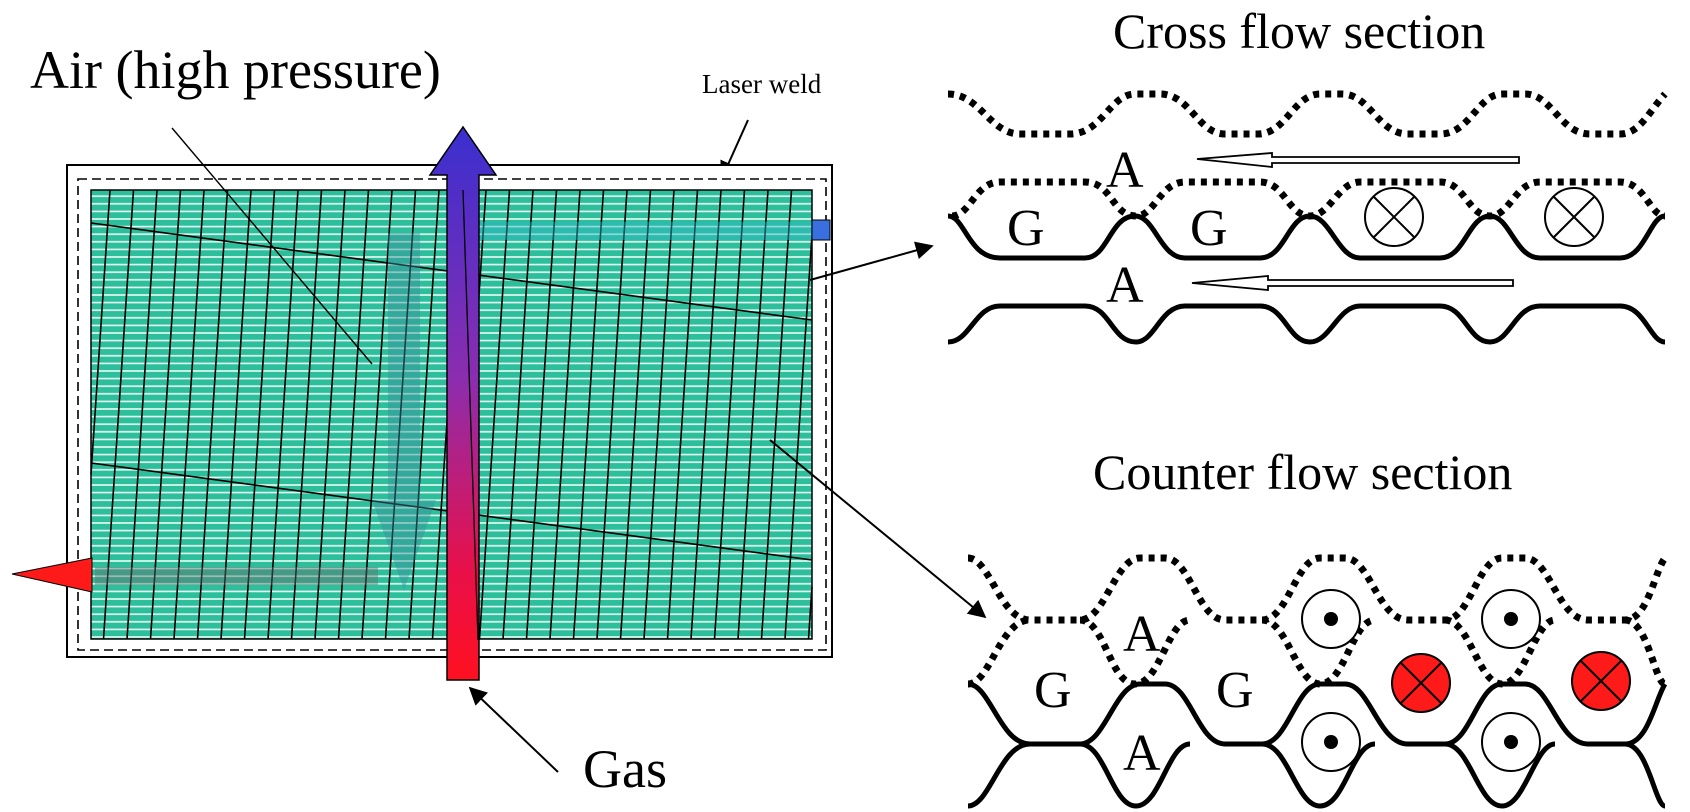 The image size is (1690, 812). Describe the element at coordinates (470, 415) in the screenshot. I see `gas-arrow-diagonal` at that location.